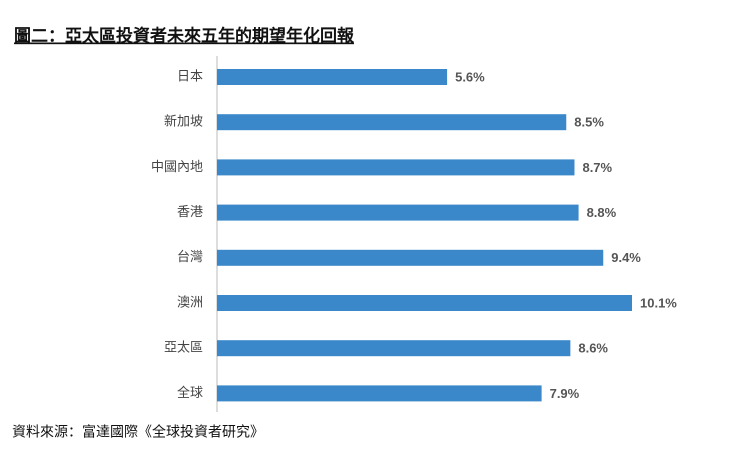 This screenshot has height=460, width=740. I want to click on category-label: 亞太區, so click(183, 347).